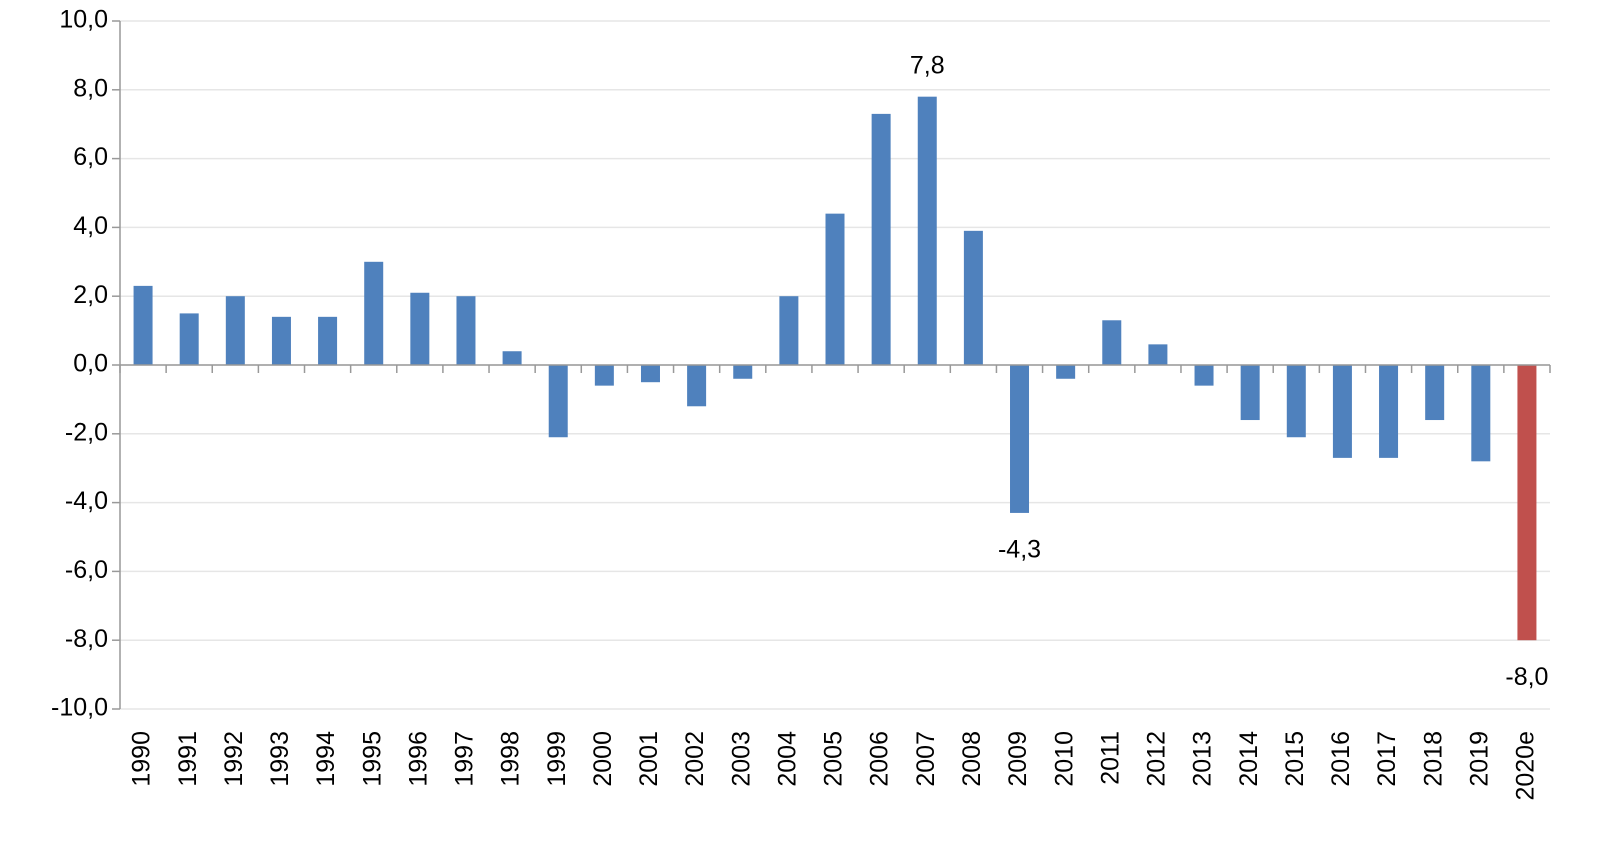  What do you see at coordinates (787, 759) in the screenshot?
I see `x-tick-label: 2004` at bounding box center [787, 759].